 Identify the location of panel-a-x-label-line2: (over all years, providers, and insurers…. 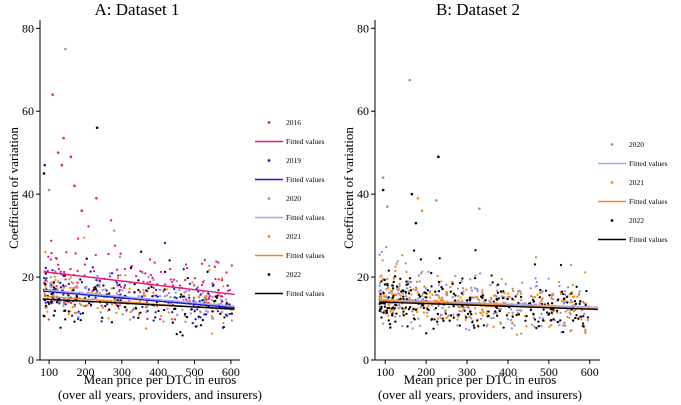
(160, 394).